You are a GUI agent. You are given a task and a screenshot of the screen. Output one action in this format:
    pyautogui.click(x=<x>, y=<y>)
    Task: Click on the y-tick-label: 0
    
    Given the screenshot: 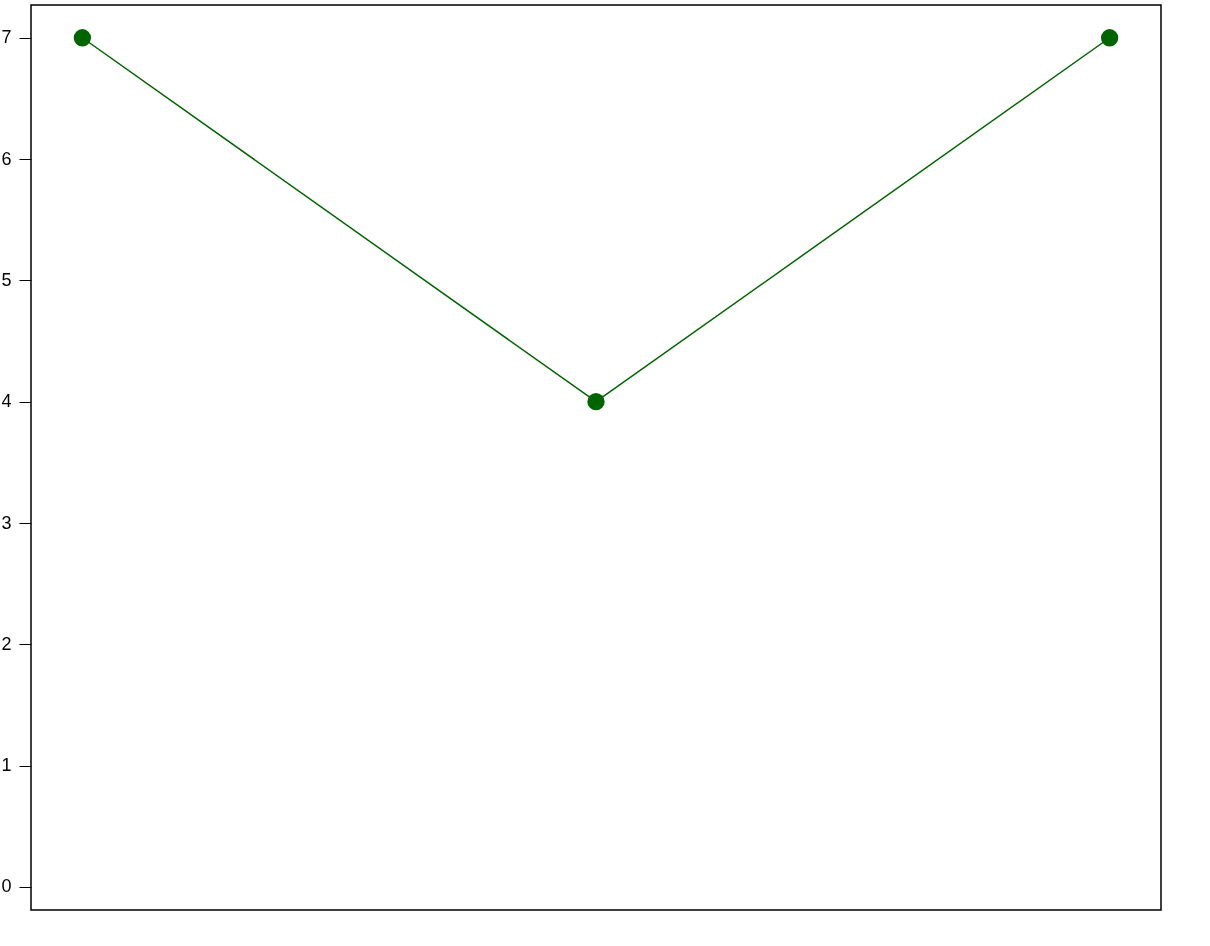 What is the action you would take?
    pyautogui.click(x=6, y=886)
    